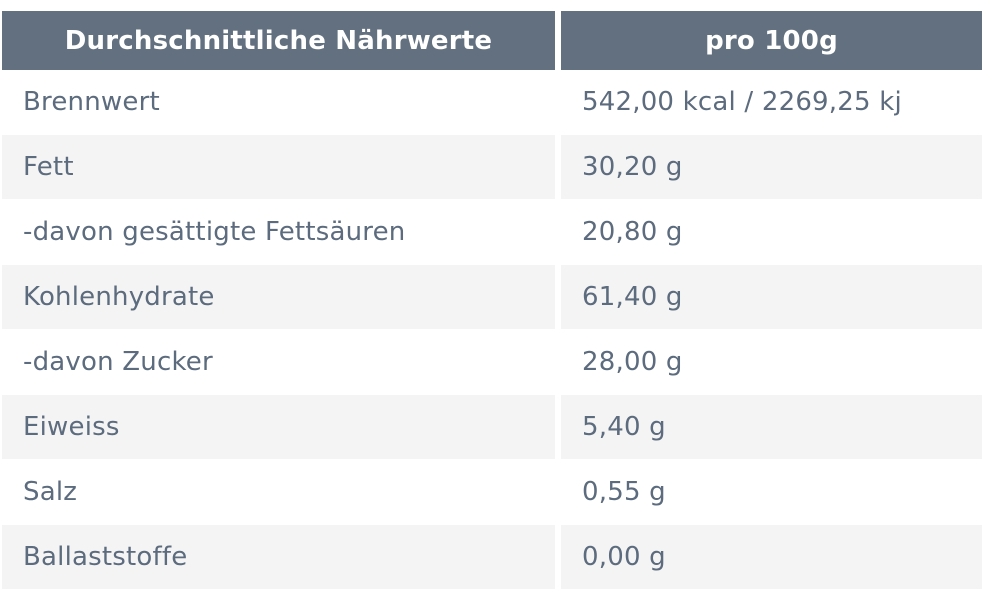  What do you see at coordinates (278, 102) in the screenshot?
I see `nutrient-name: Brennwert` at bounding box center [278, 102].